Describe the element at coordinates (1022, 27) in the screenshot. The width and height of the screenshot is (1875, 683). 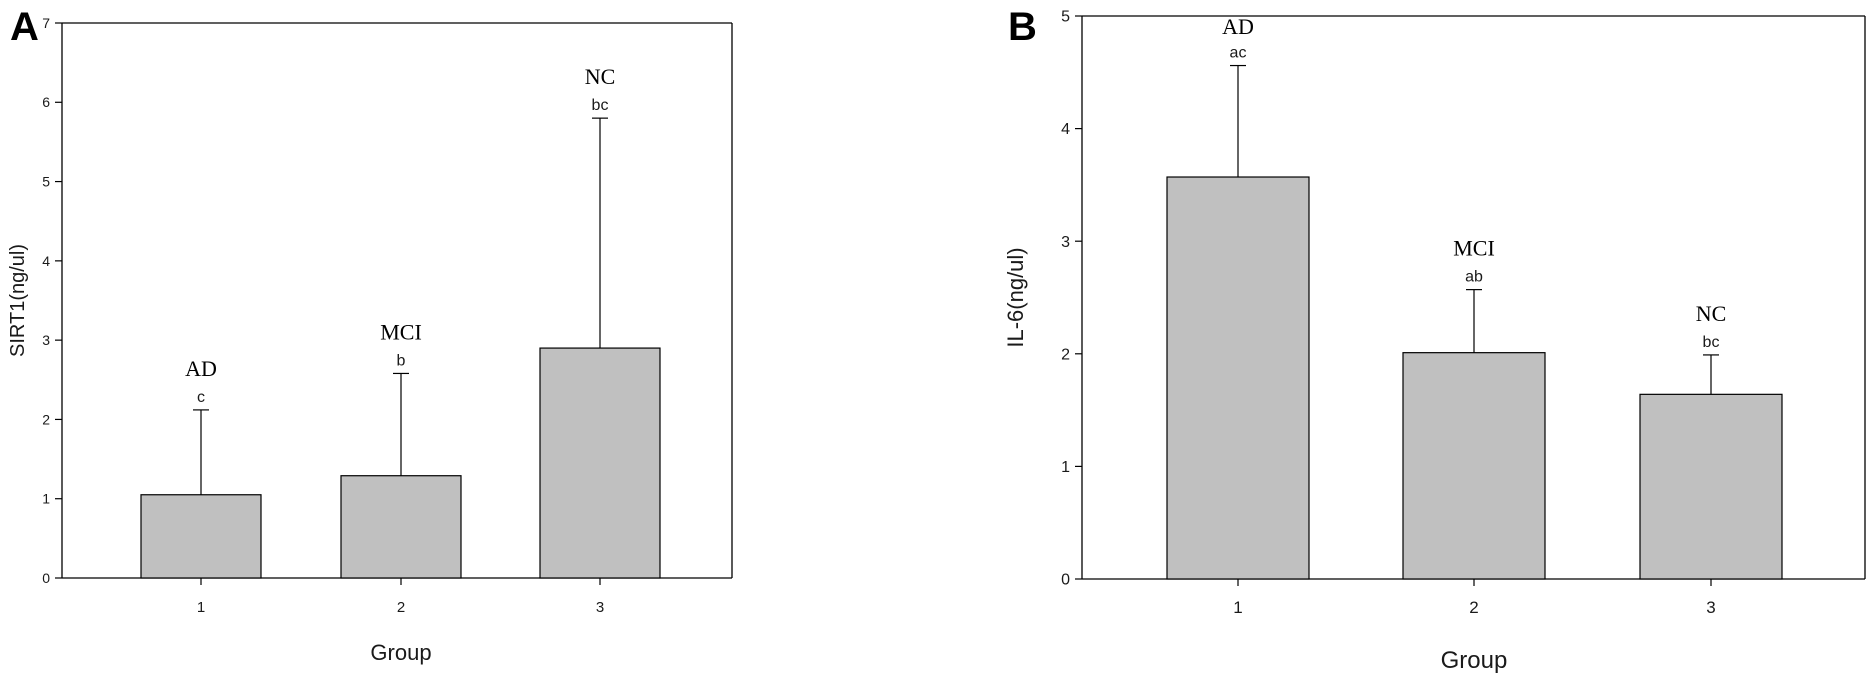
I see `panel-letter: B` at that location.